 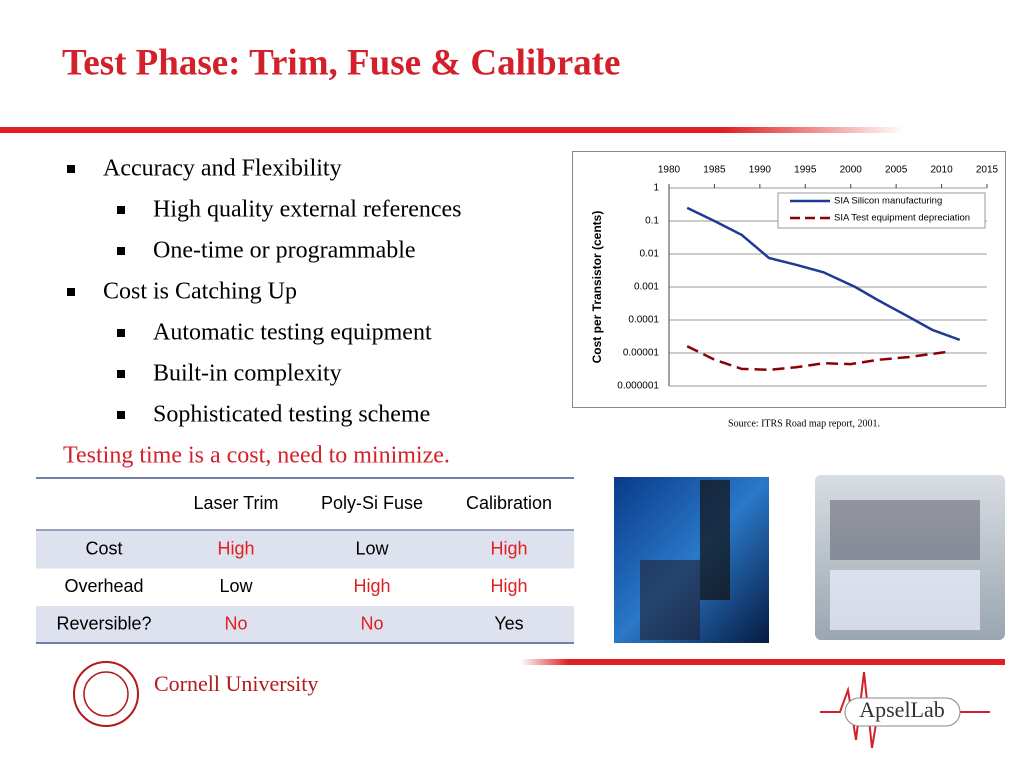 What do you see at coordinates (200, 292) in the screenshot?
I see `bullet-text: Cost is Catching Up` at bounding box center [200, 292].